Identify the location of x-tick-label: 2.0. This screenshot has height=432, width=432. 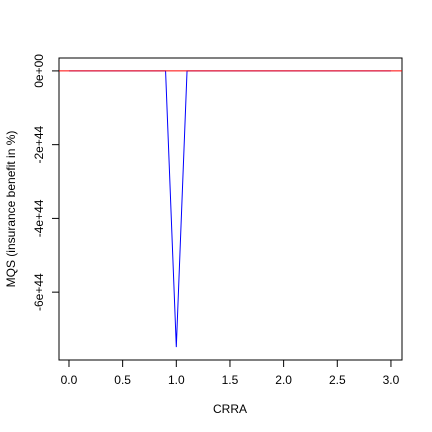
(283, 380).